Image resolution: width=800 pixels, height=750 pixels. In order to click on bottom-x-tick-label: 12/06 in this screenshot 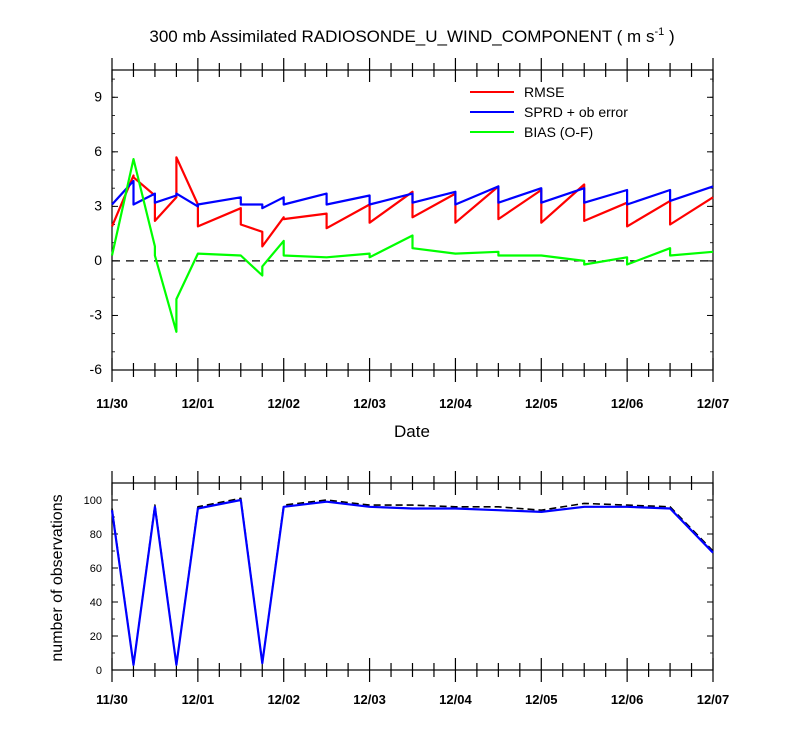, I will do `click(627, 699)`.